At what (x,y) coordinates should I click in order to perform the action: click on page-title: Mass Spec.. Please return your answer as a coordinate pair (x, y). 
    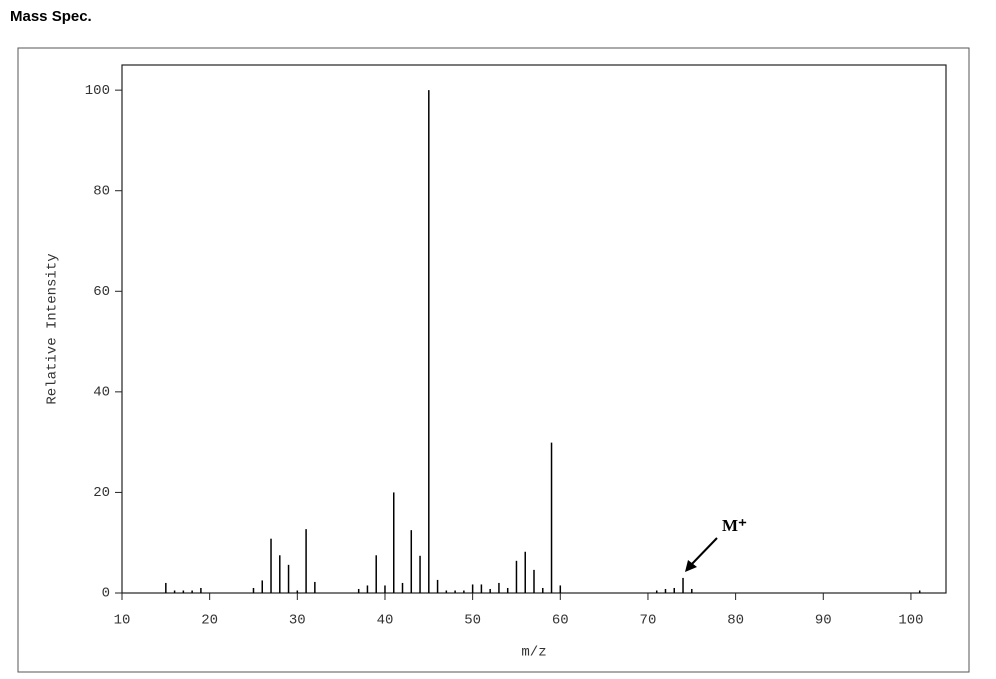
    Looking at the image, I should click on (51, 16).